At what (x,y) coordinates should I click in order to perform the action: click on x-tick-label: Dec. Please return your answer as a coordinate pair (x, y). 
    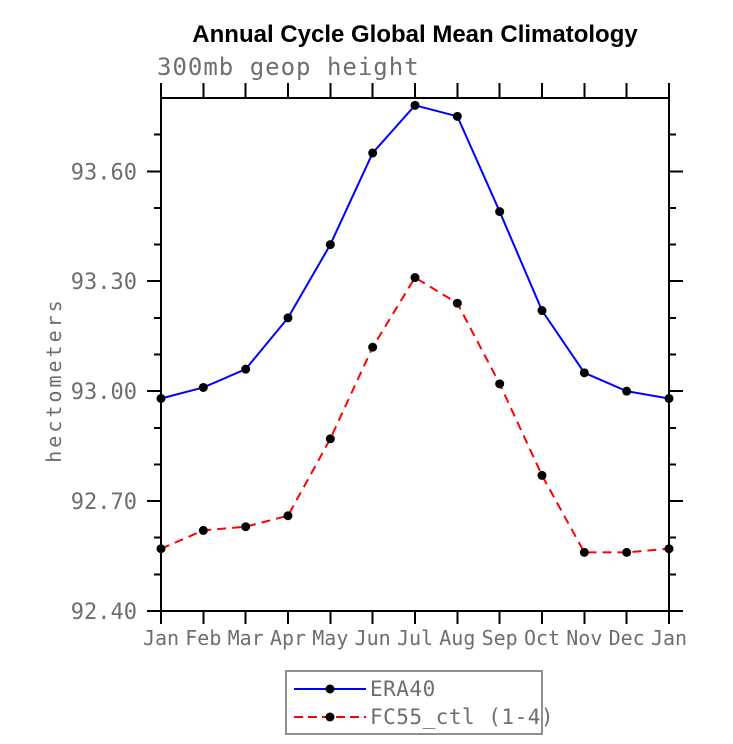
    Looking at the image, I should click on (627, 638).